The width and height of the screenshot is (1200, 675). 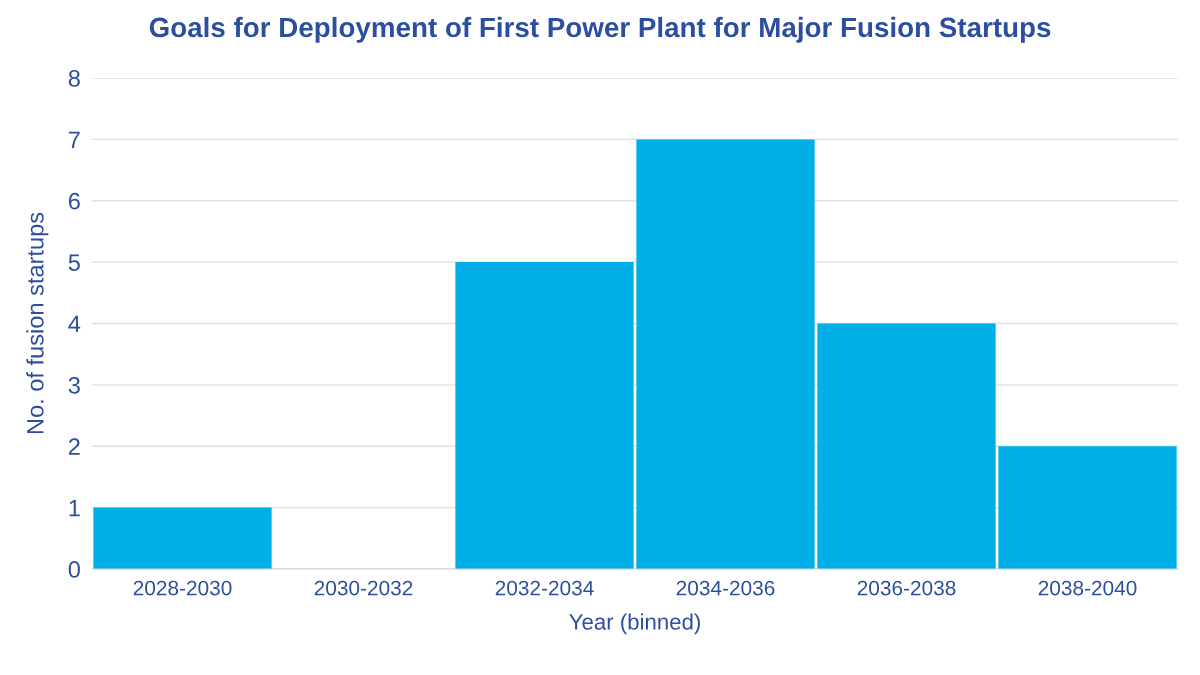 I want to click on x-tick-label: 2030-2032, so click(x=363, y=588).